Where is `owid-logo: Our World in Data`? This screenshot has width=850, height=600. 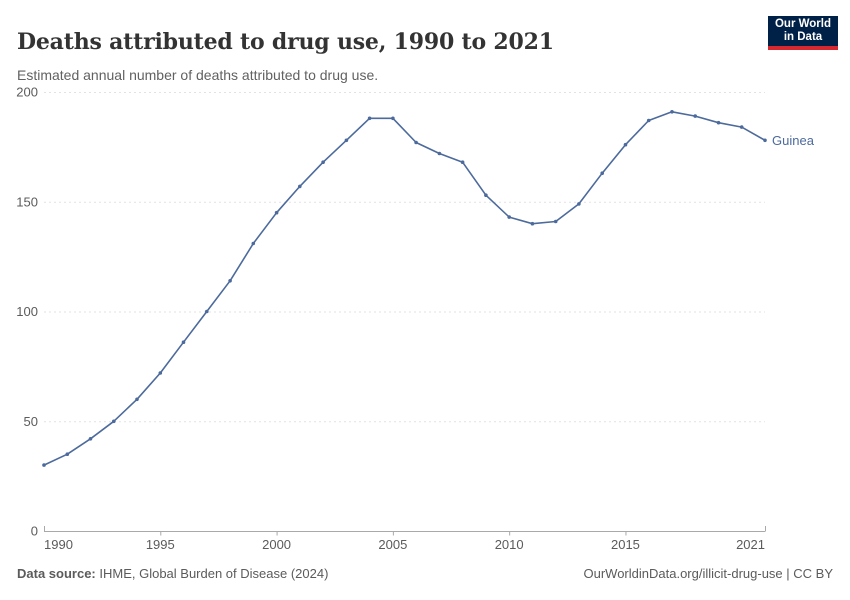
owid-logo: Our World in Data is located at coordinates (803, 33).